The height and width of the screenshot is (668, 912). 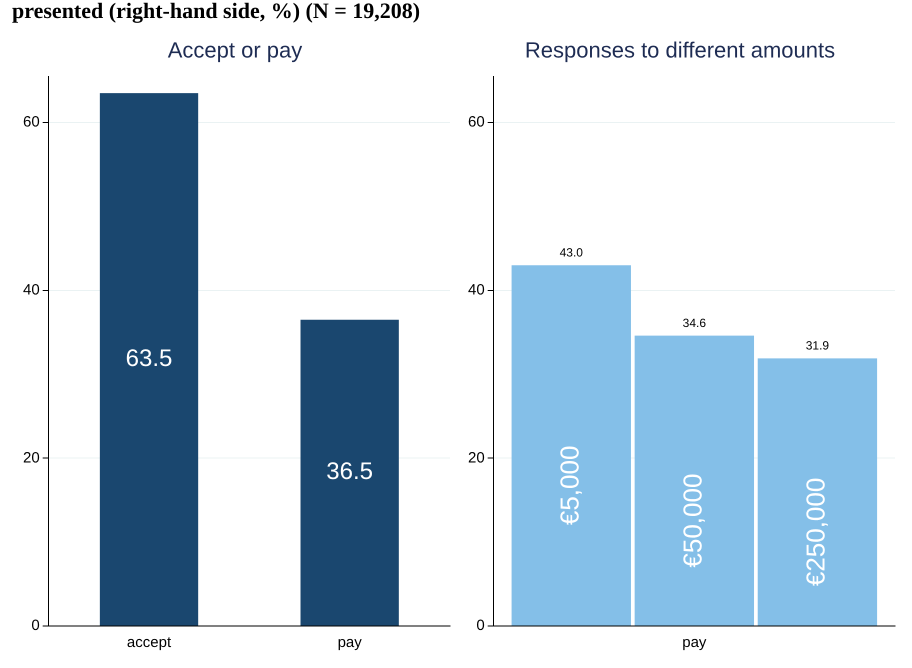 What do you see at coordinates (149, 643) in the screenshot?
I see `x-tick-label: accept` at bounding box center [149, 643].